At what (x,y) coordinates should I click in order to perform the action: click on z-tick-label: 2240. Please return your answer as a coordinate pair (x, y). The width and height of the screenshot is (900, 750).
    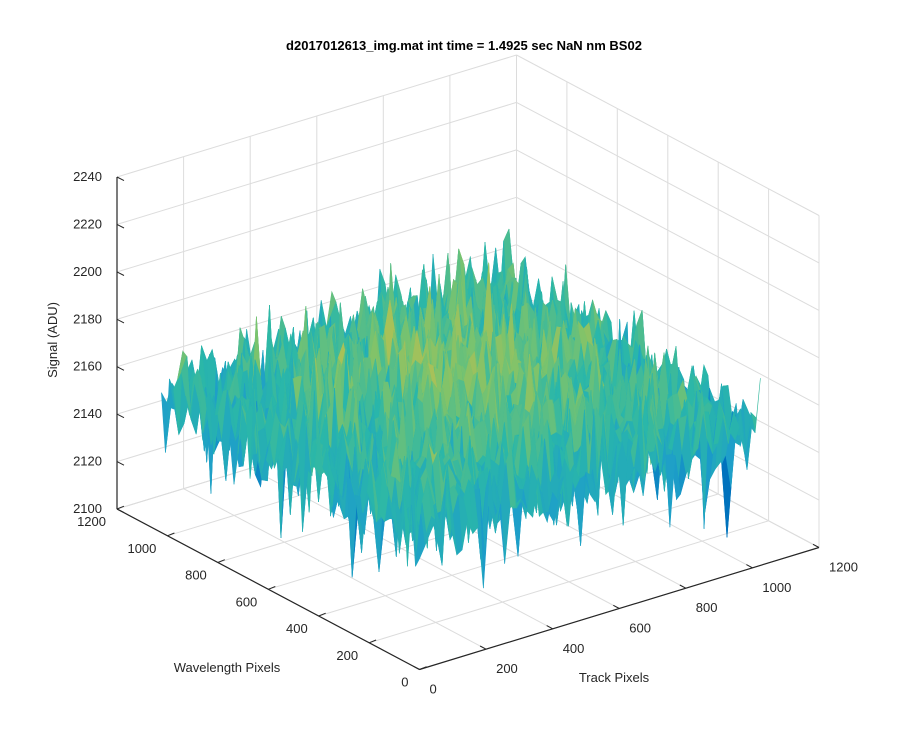
    Looking at the image, I should click on (87, 176).